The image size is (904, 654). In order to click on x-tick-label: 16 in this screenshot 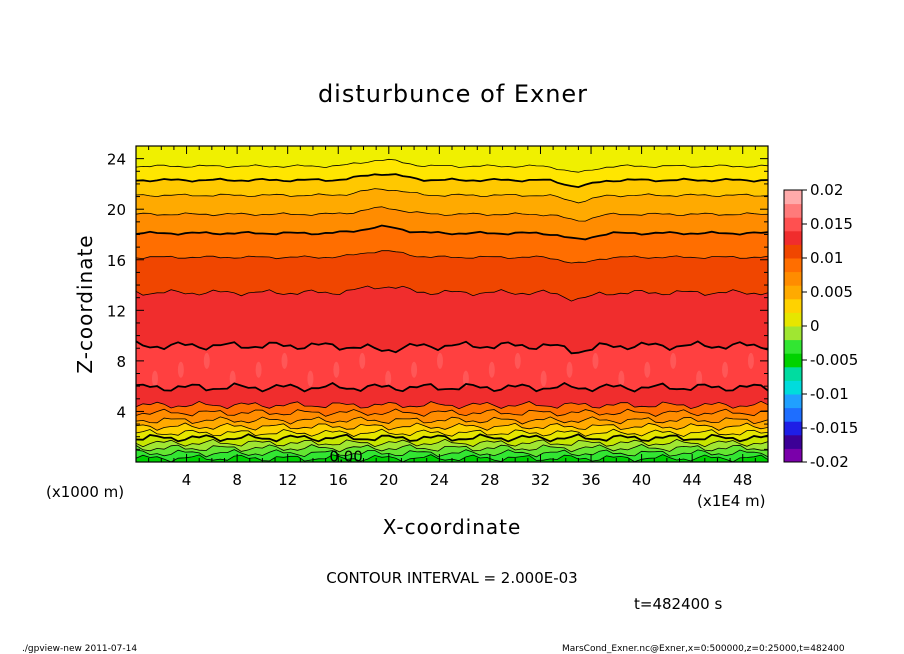, I will do `click(338, 480)`.